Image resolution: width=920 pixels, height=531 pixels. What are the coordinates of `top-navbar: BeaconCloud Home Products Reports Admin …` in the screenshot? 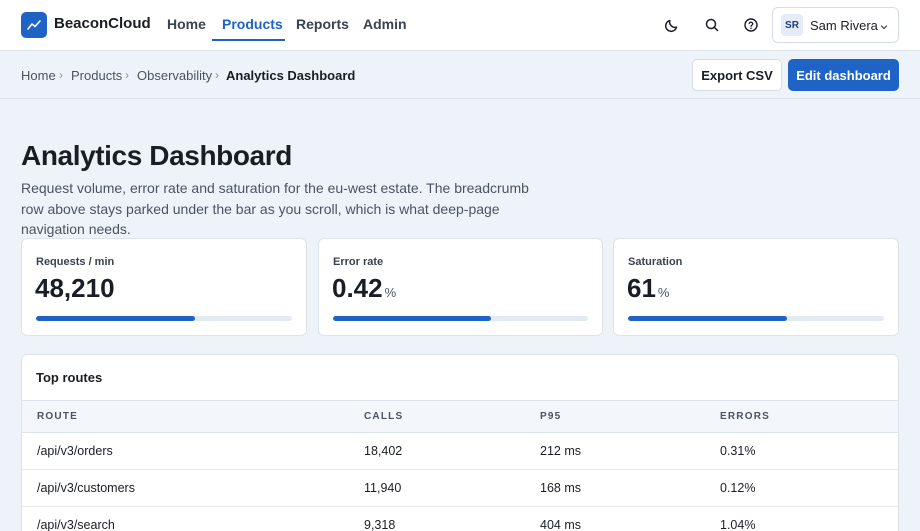 It's located at (460, 25).